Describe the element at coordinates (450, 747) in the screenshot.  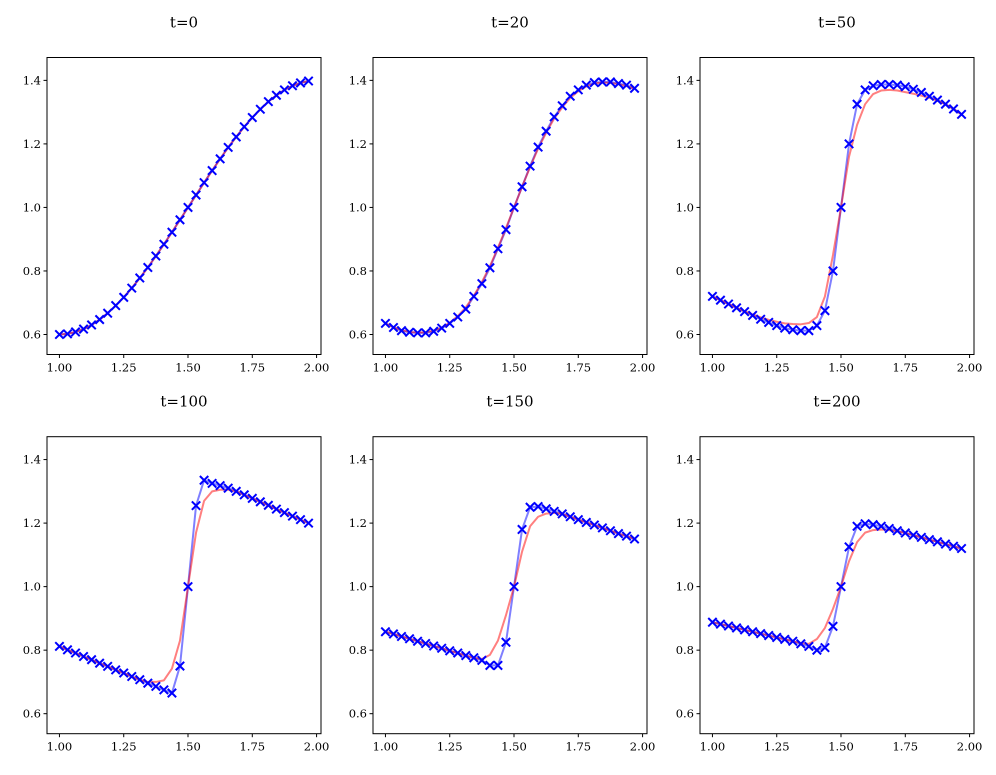
I see `x-tick-label: 1.25` at that location.